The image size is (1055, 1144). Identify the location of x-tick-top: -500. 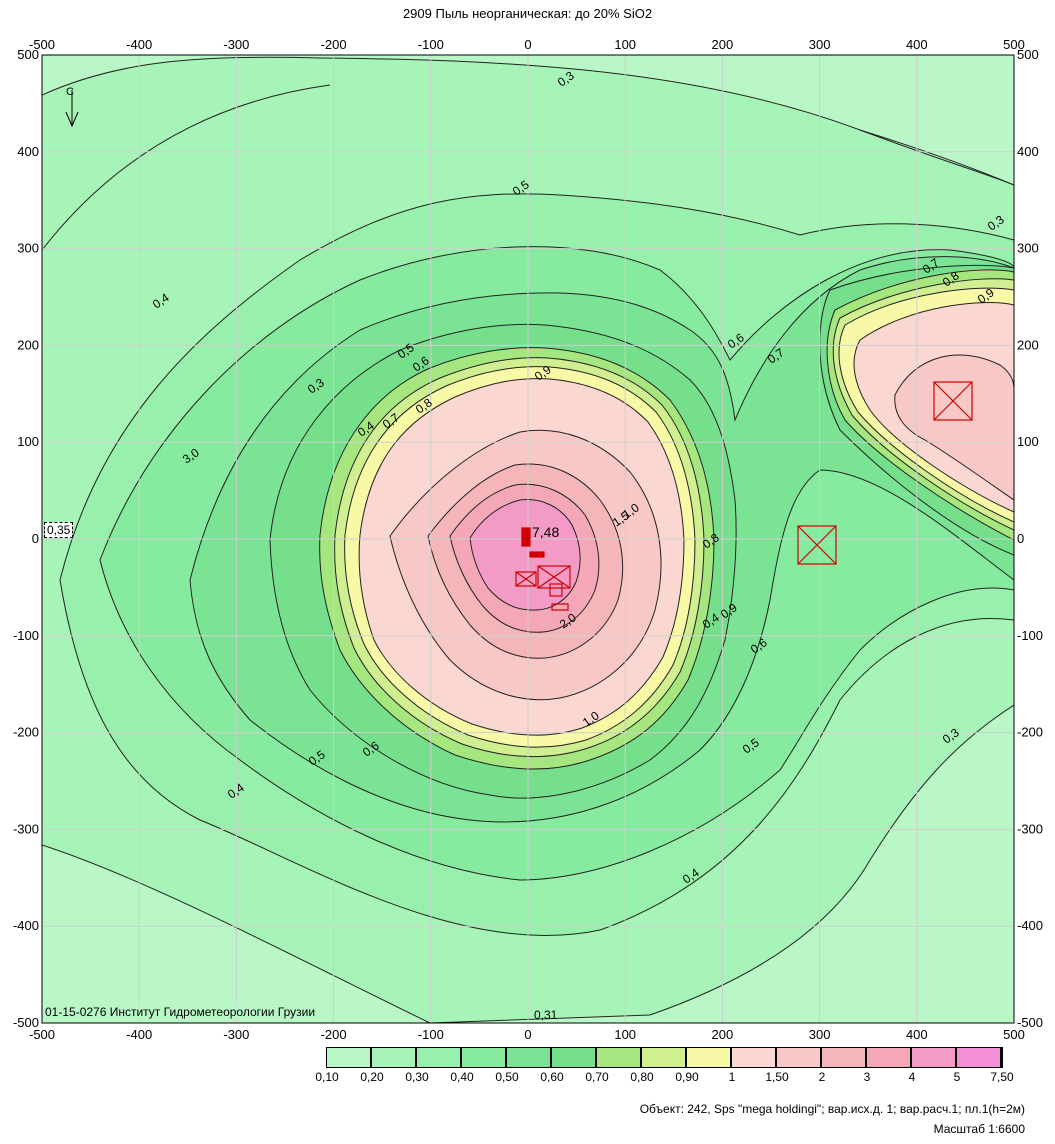
(42, 44).